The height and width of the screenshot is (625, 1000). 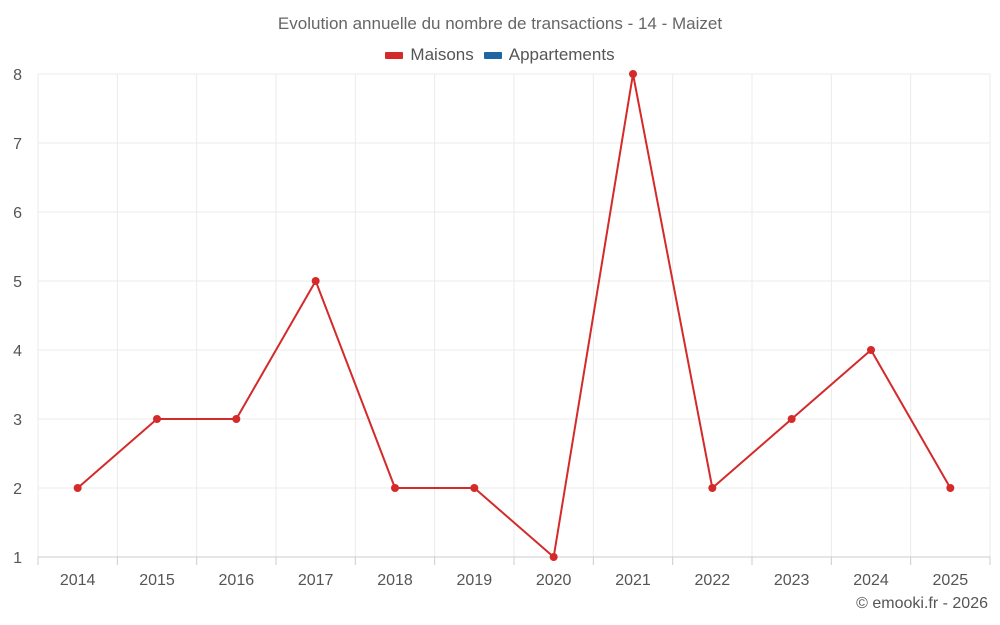 I want to click on legend-item-appartements: Appartements, so click(x=549, y=55).